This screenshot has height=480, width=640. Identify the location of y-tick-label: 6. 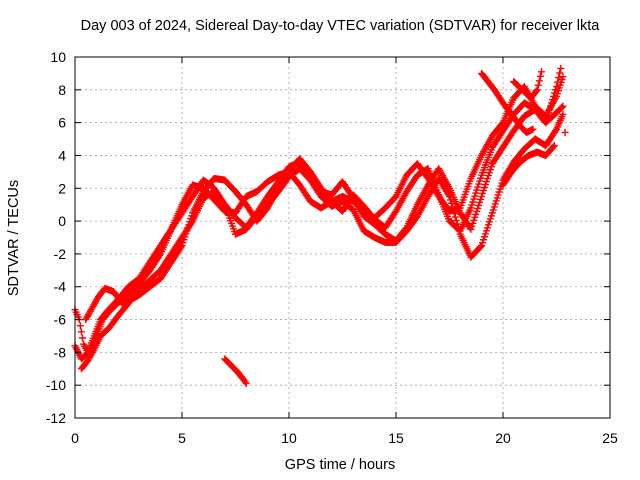
(62, 123).